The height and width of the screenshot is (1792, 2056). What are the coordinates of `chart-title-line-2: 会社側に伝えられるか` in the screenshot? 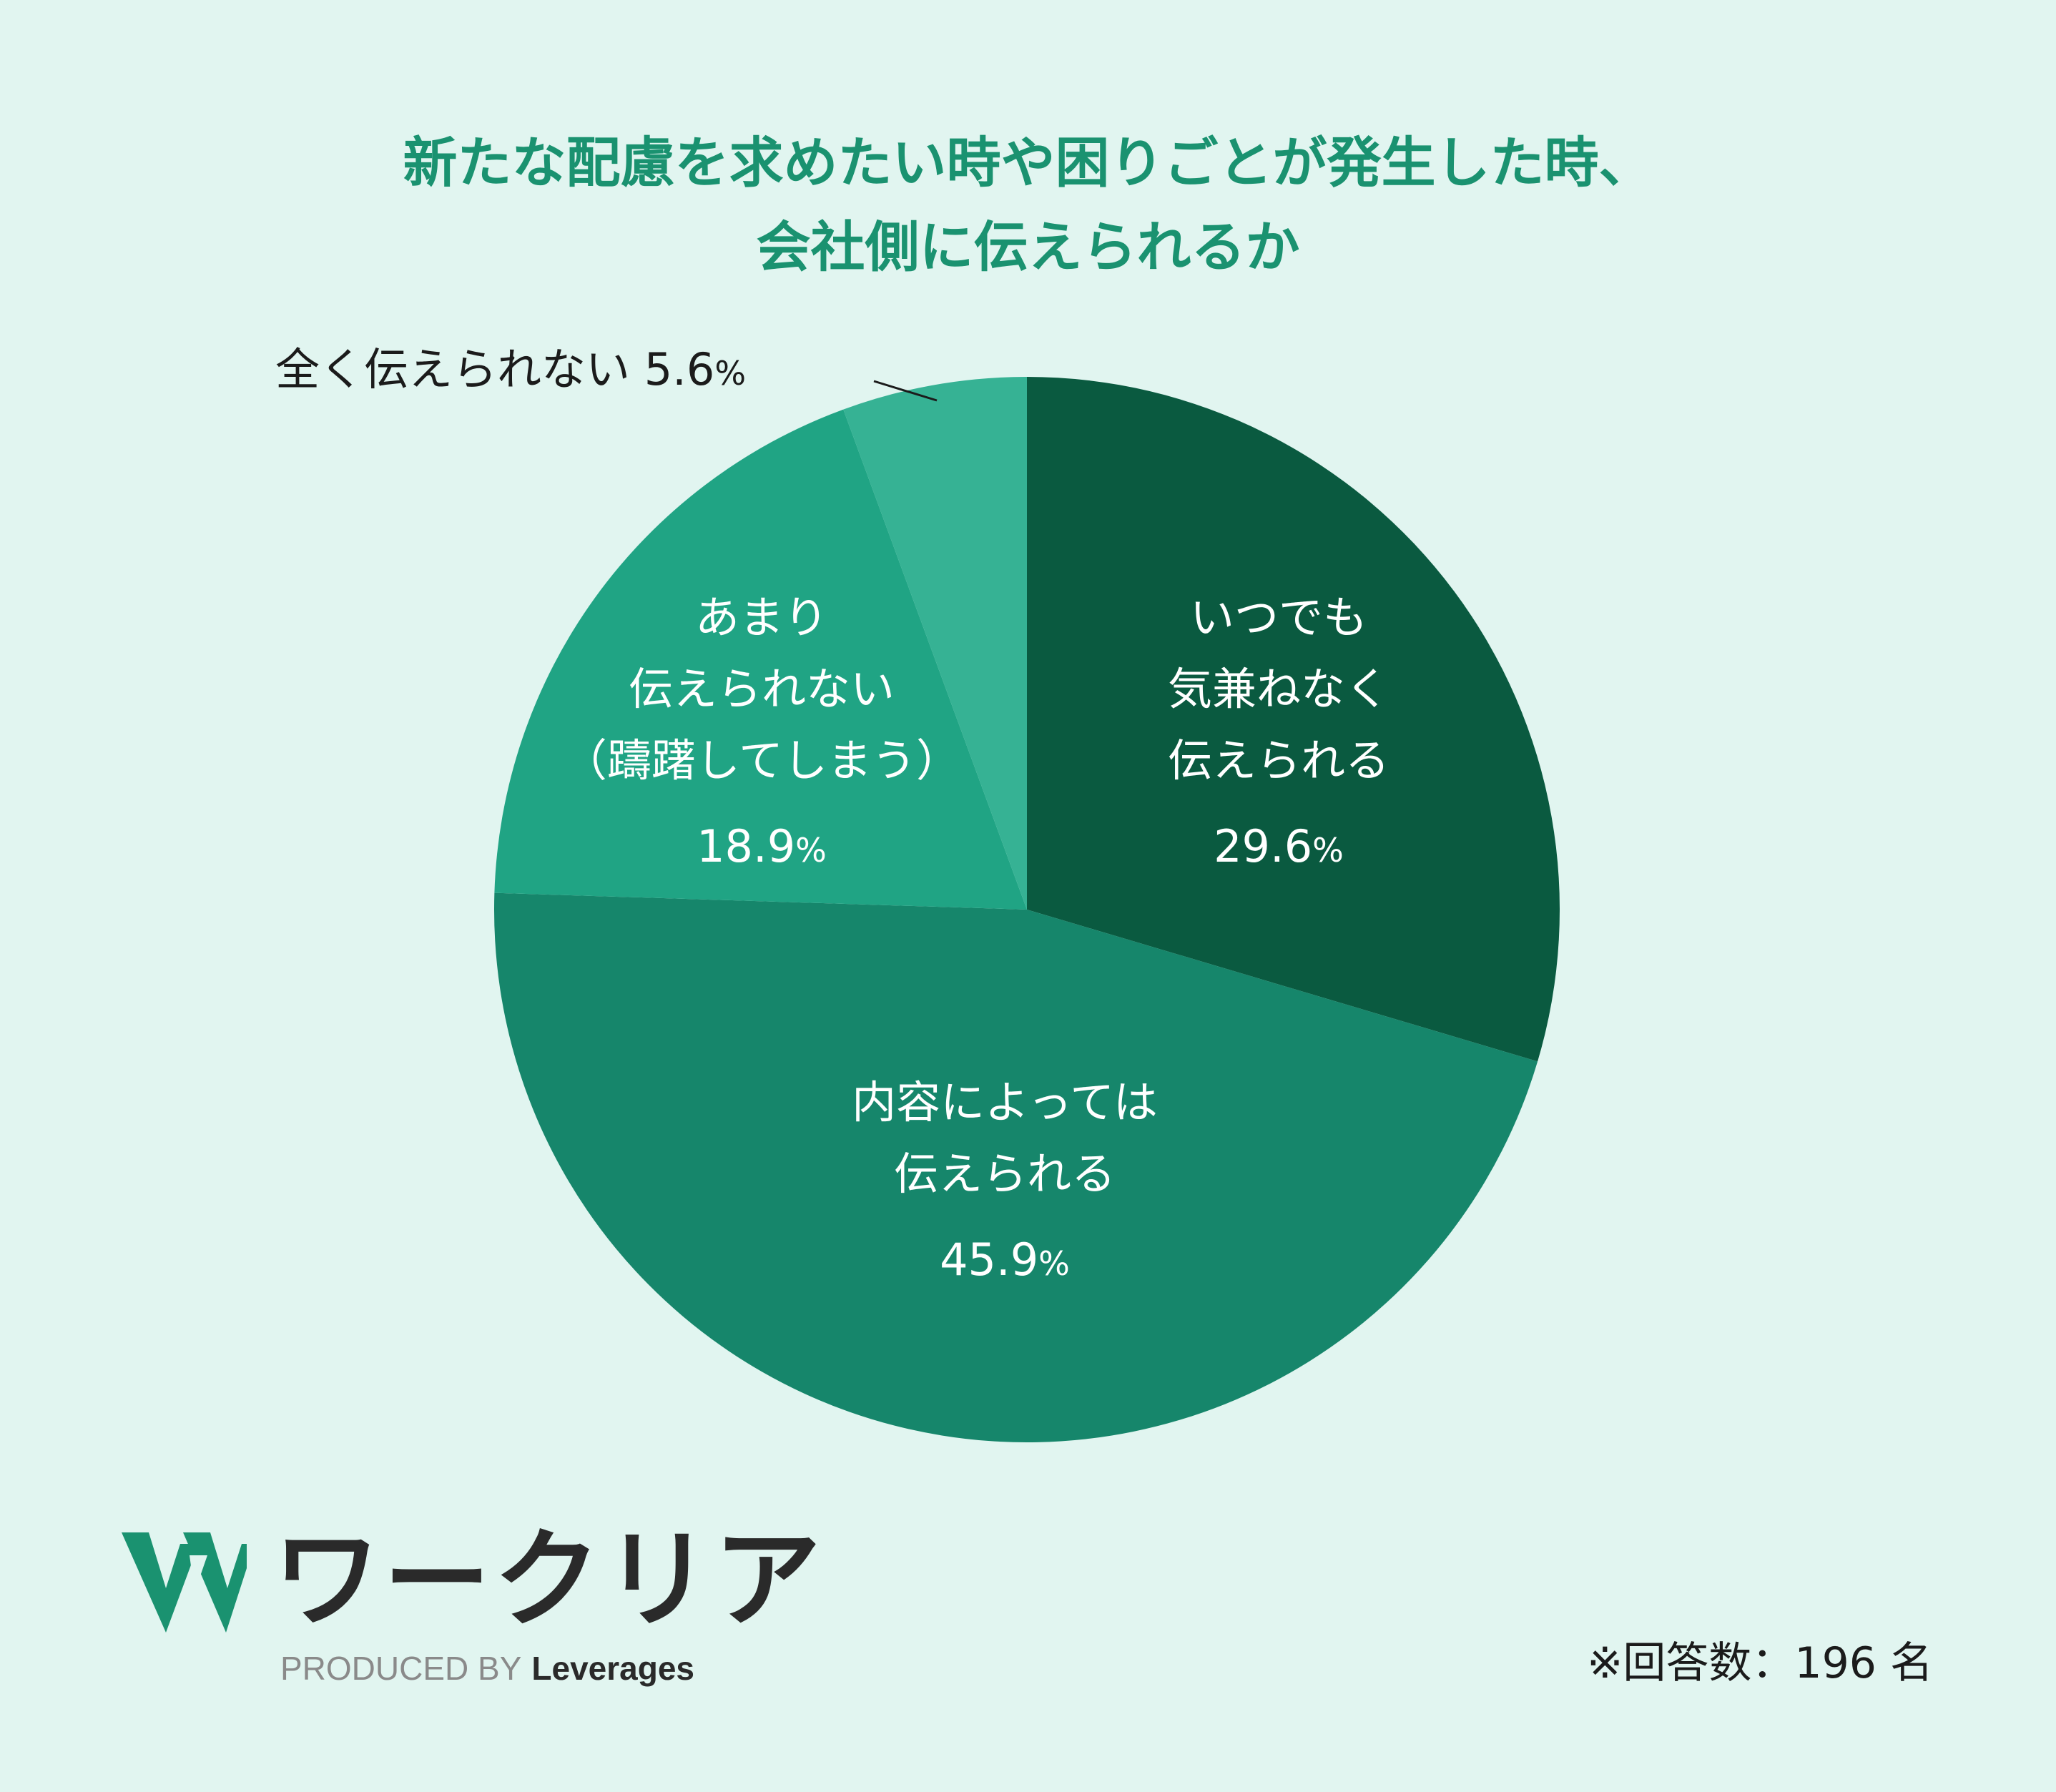 It's located at (1028, 247).